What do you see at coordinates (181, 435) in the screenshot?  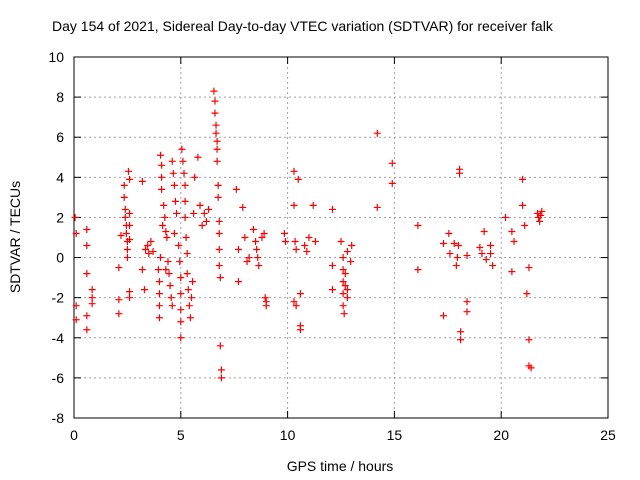 I see `x-tick-label: 5` at bounding box center [181, 435].